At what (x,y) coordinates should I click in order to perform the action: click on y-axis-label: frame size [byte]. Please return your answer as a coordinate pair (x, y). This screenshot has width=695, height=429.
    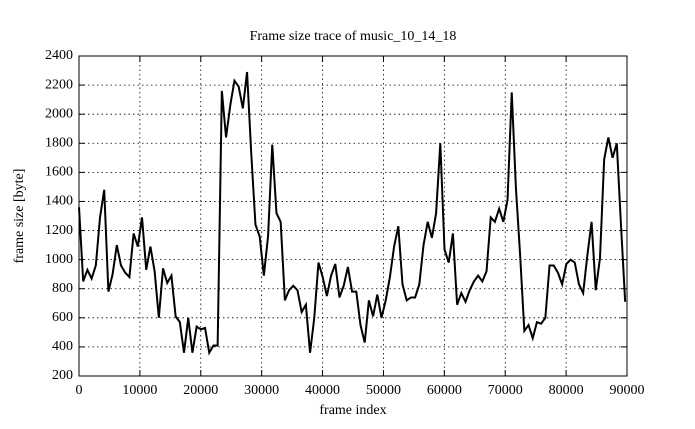
    Looking at the image, I should click on (19, 216).